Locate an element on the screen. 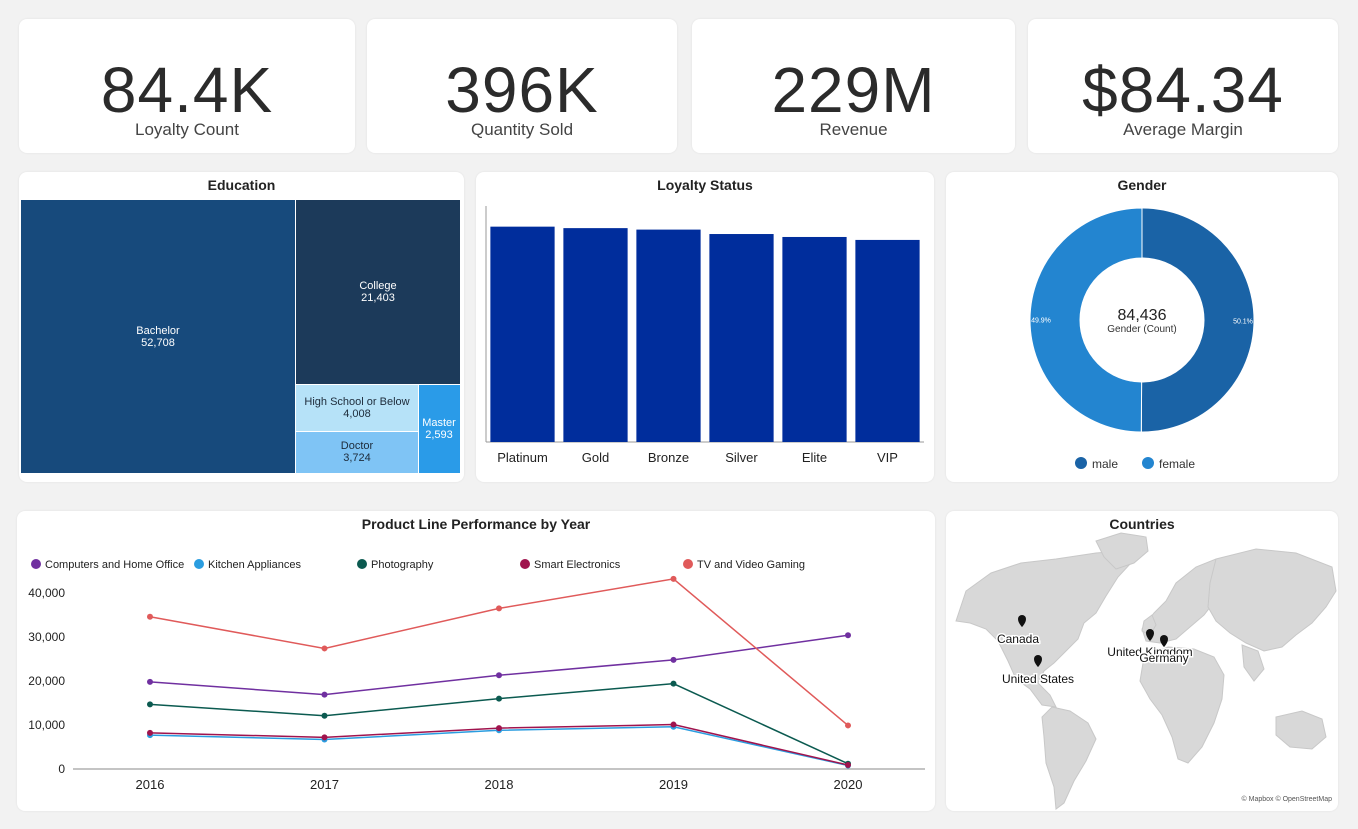 The image size is (1358, 829). bar-category-label: Gold is located at coordinates (595, 457).